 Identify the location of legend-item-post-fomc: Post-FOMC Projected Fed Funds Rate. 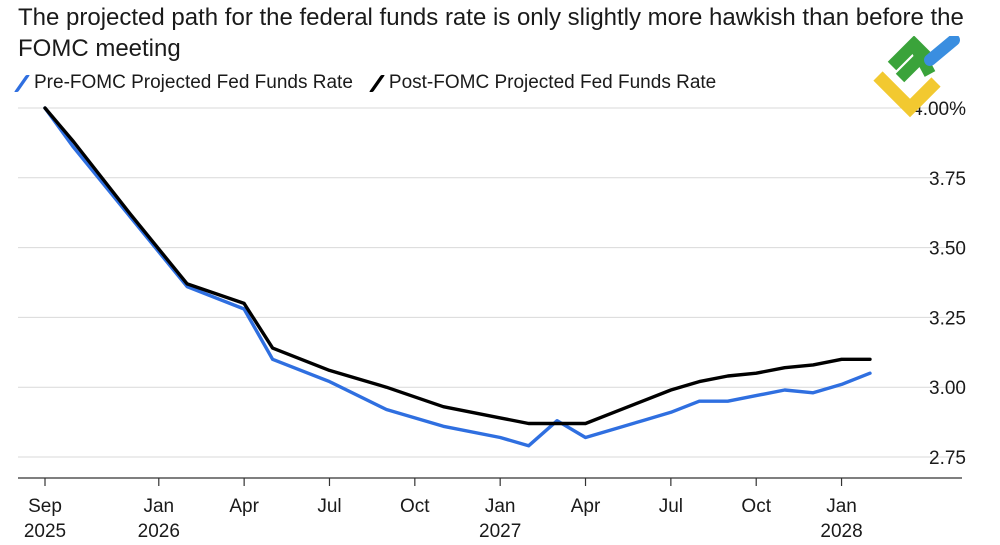
(542, 83).